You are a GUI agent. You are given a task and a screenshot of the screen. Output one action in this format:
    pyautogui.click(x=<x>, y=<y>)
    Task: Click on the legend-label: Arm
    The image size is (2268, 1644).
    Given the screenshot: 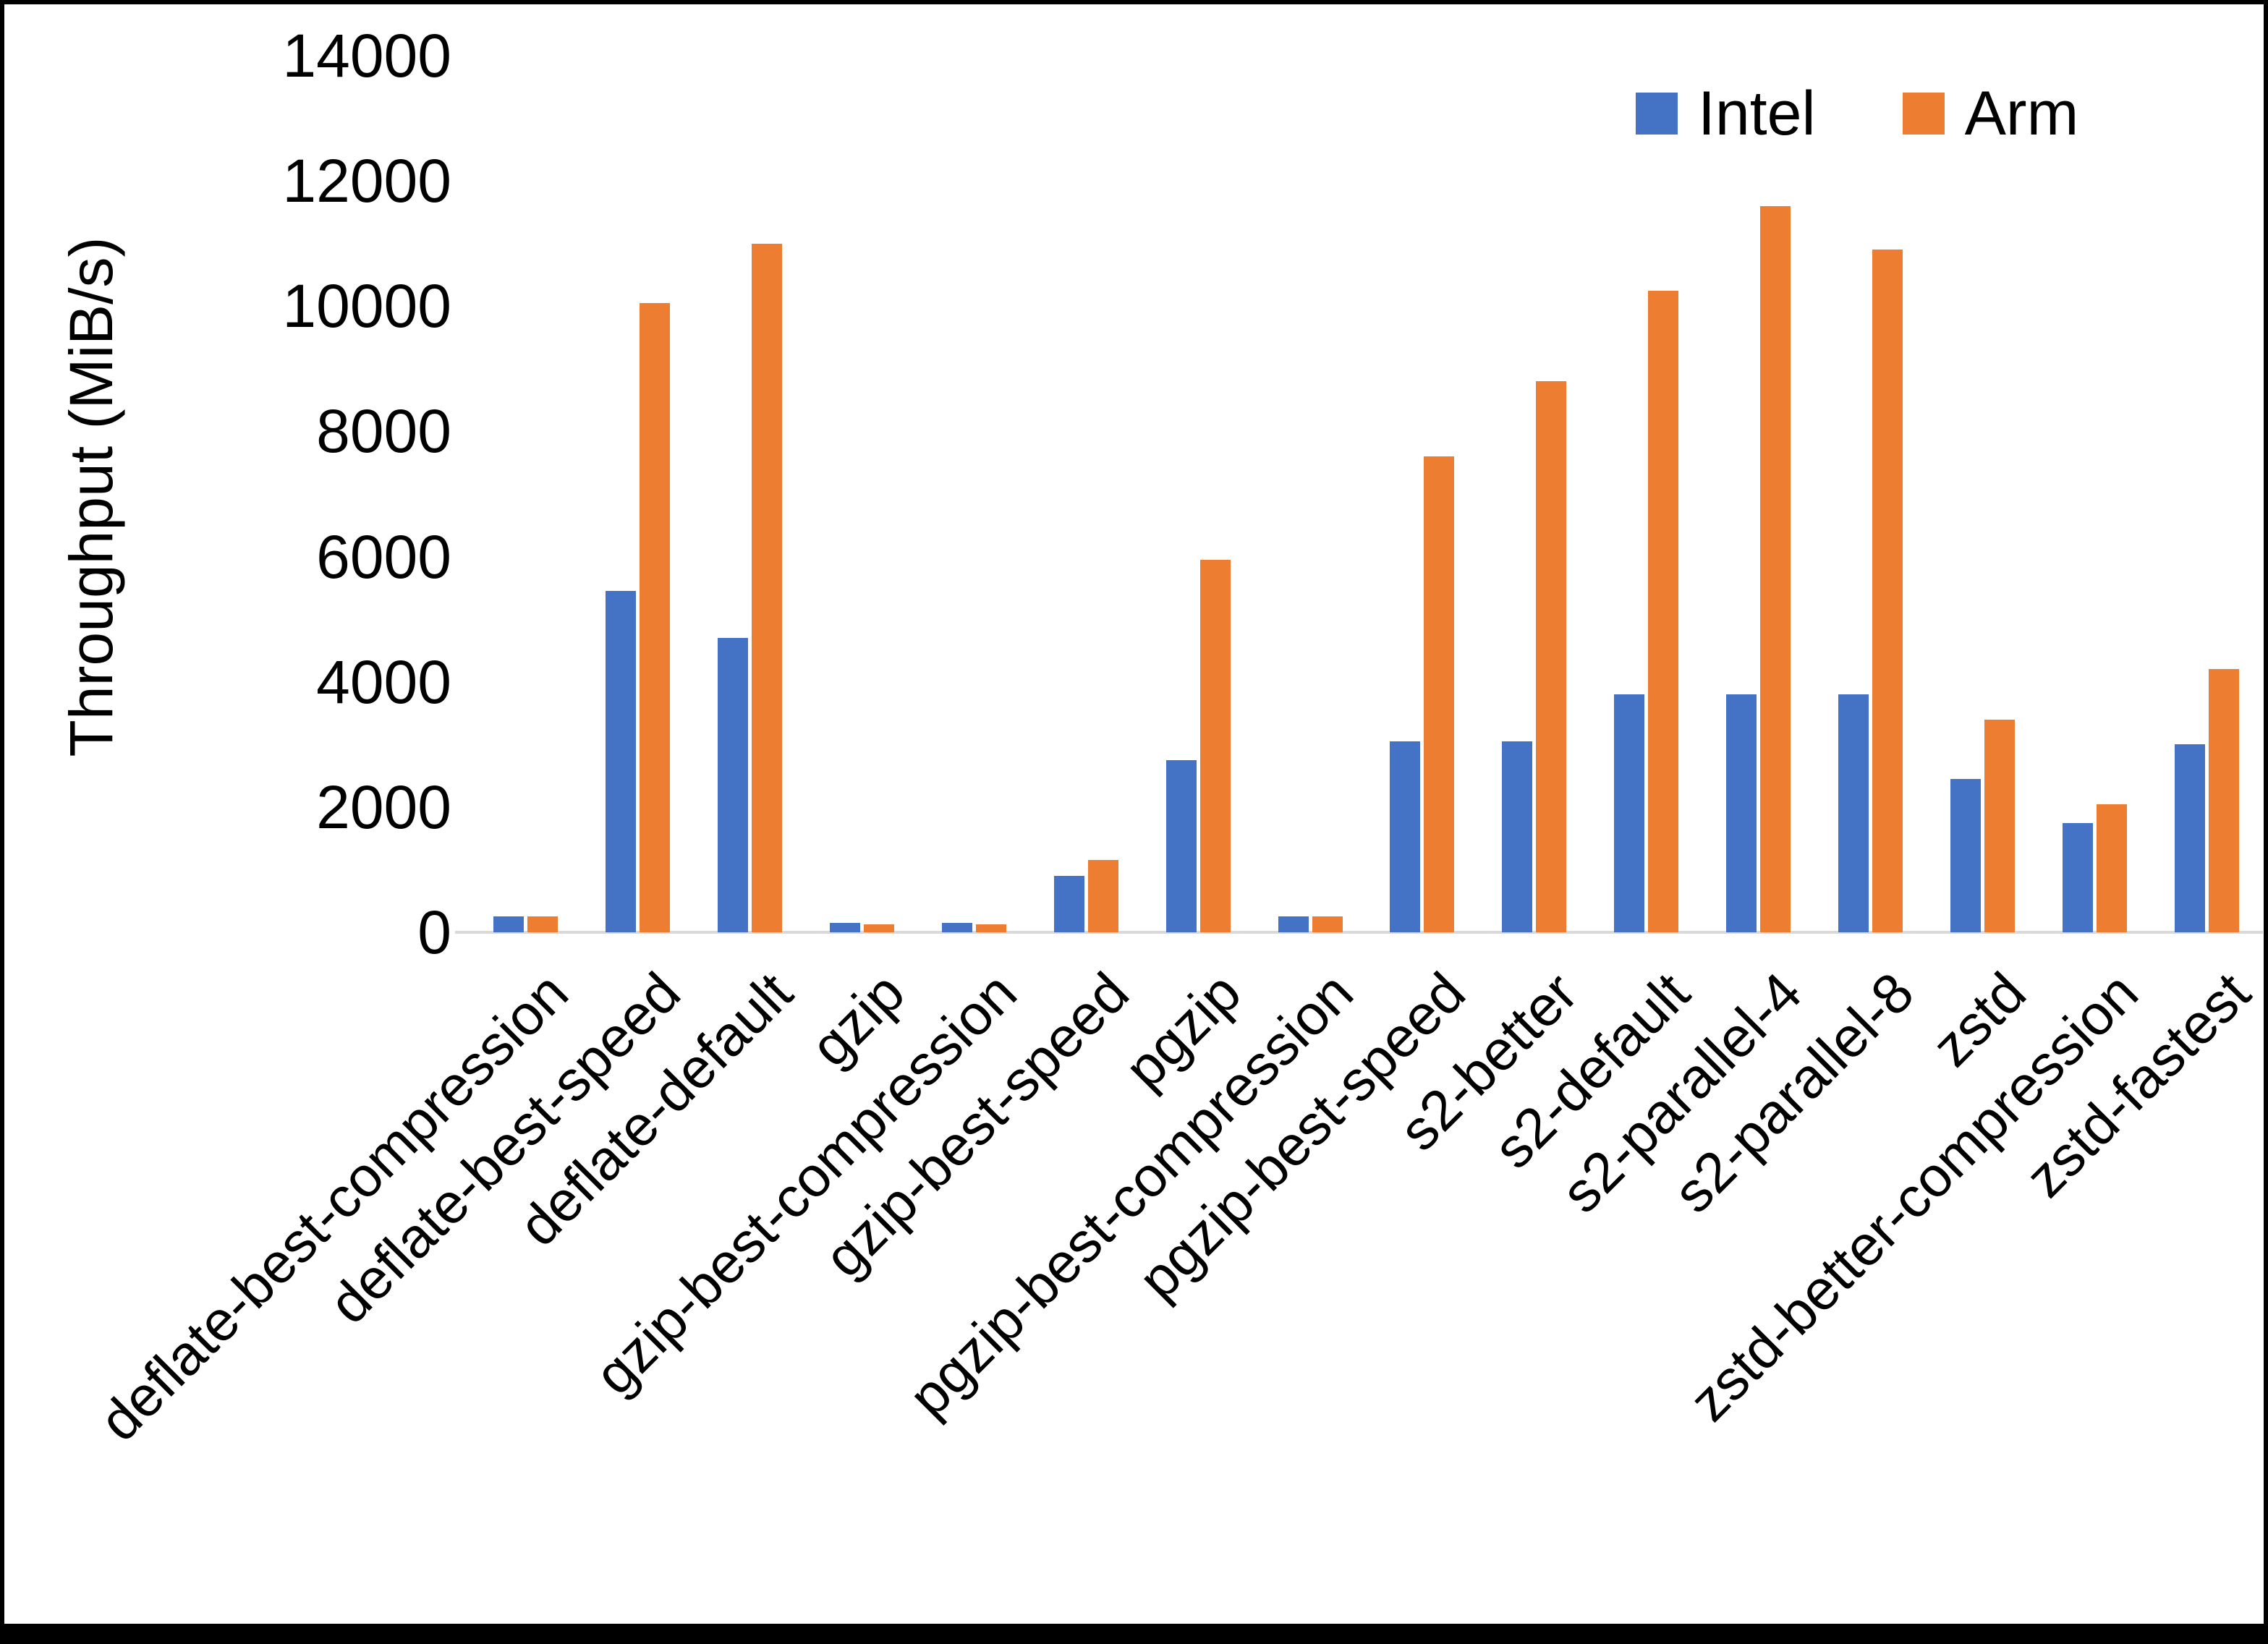 What is the action you would take?
    pyautogui.click(x=2021, y=113)
    